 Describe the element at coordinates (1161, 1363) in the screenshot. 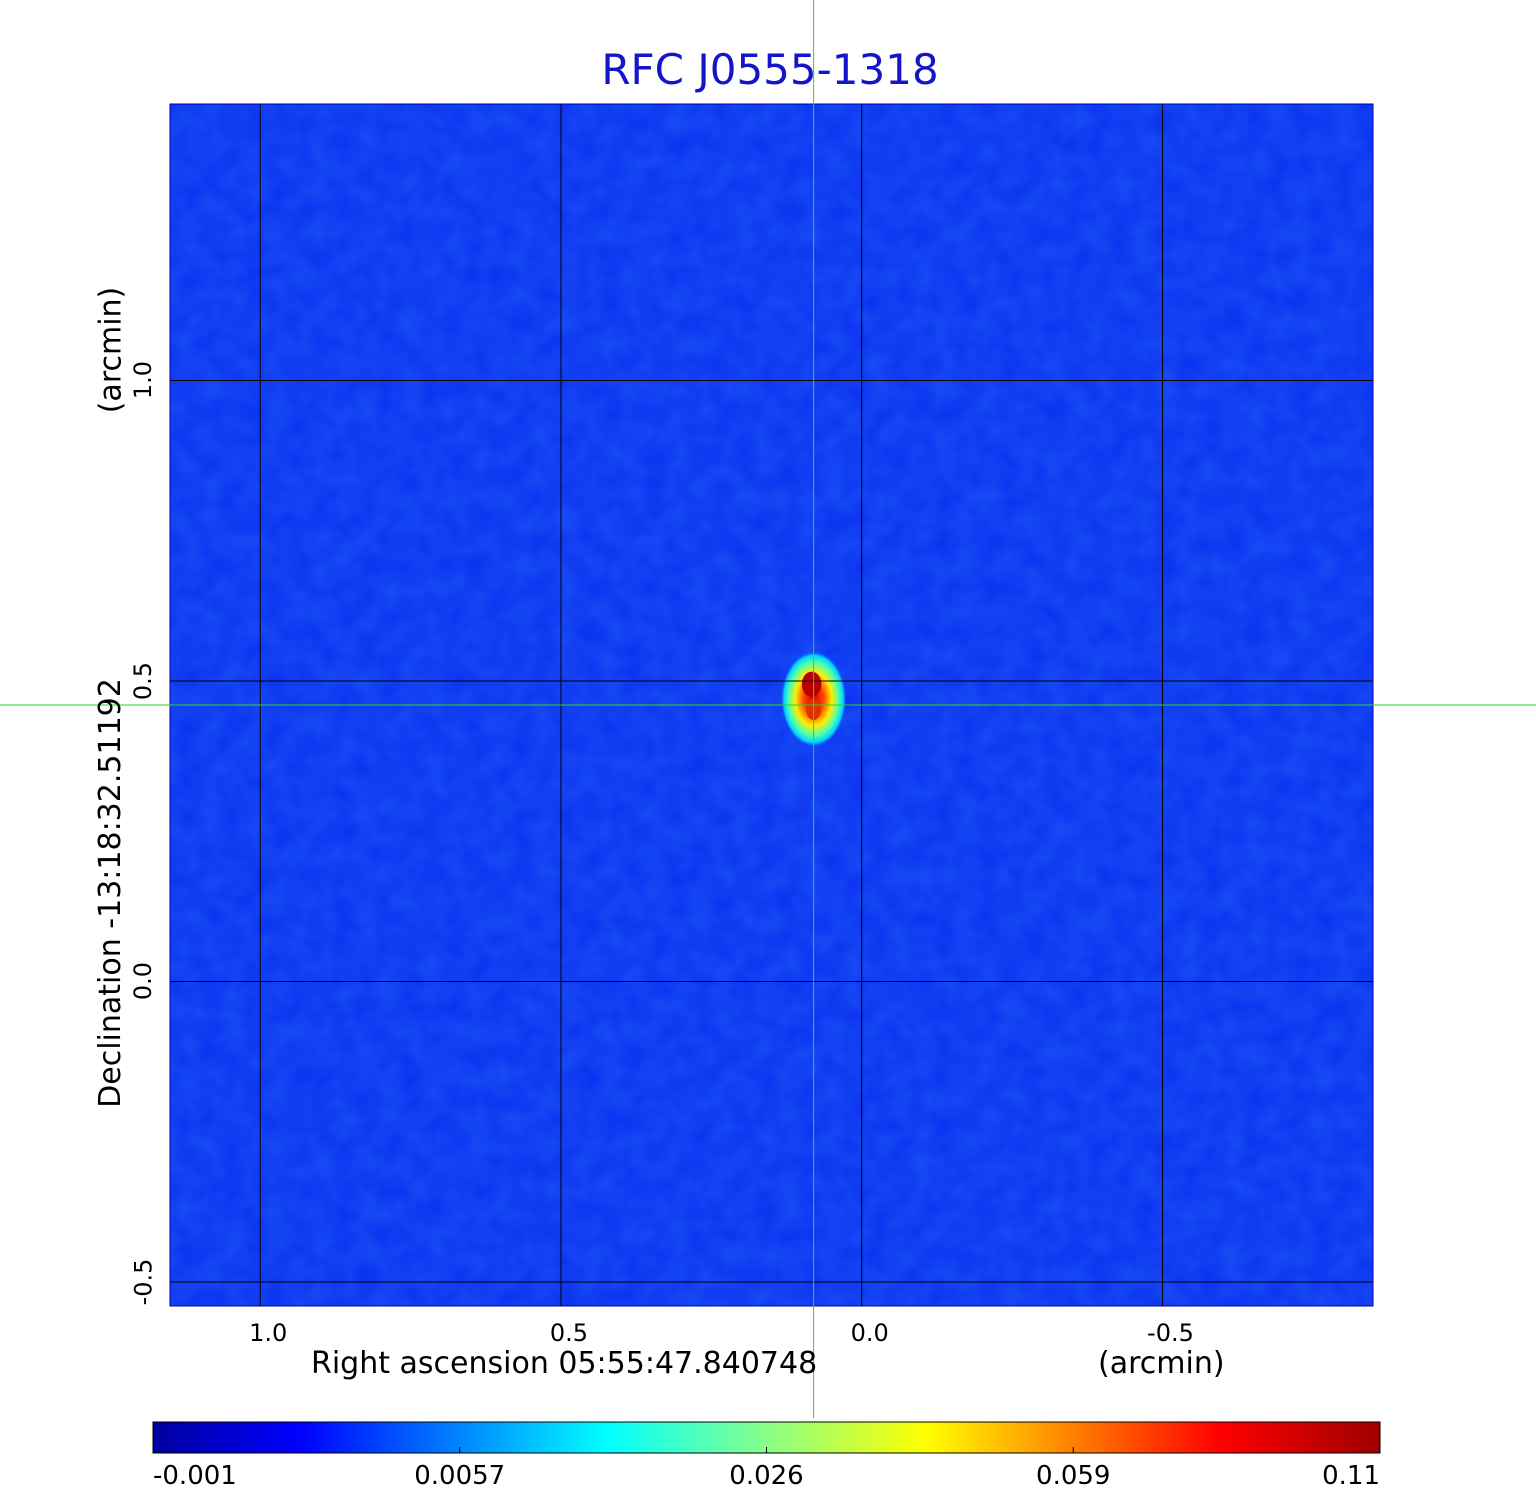

I see `x-axis-unit-label: (arcmin)` at that location.